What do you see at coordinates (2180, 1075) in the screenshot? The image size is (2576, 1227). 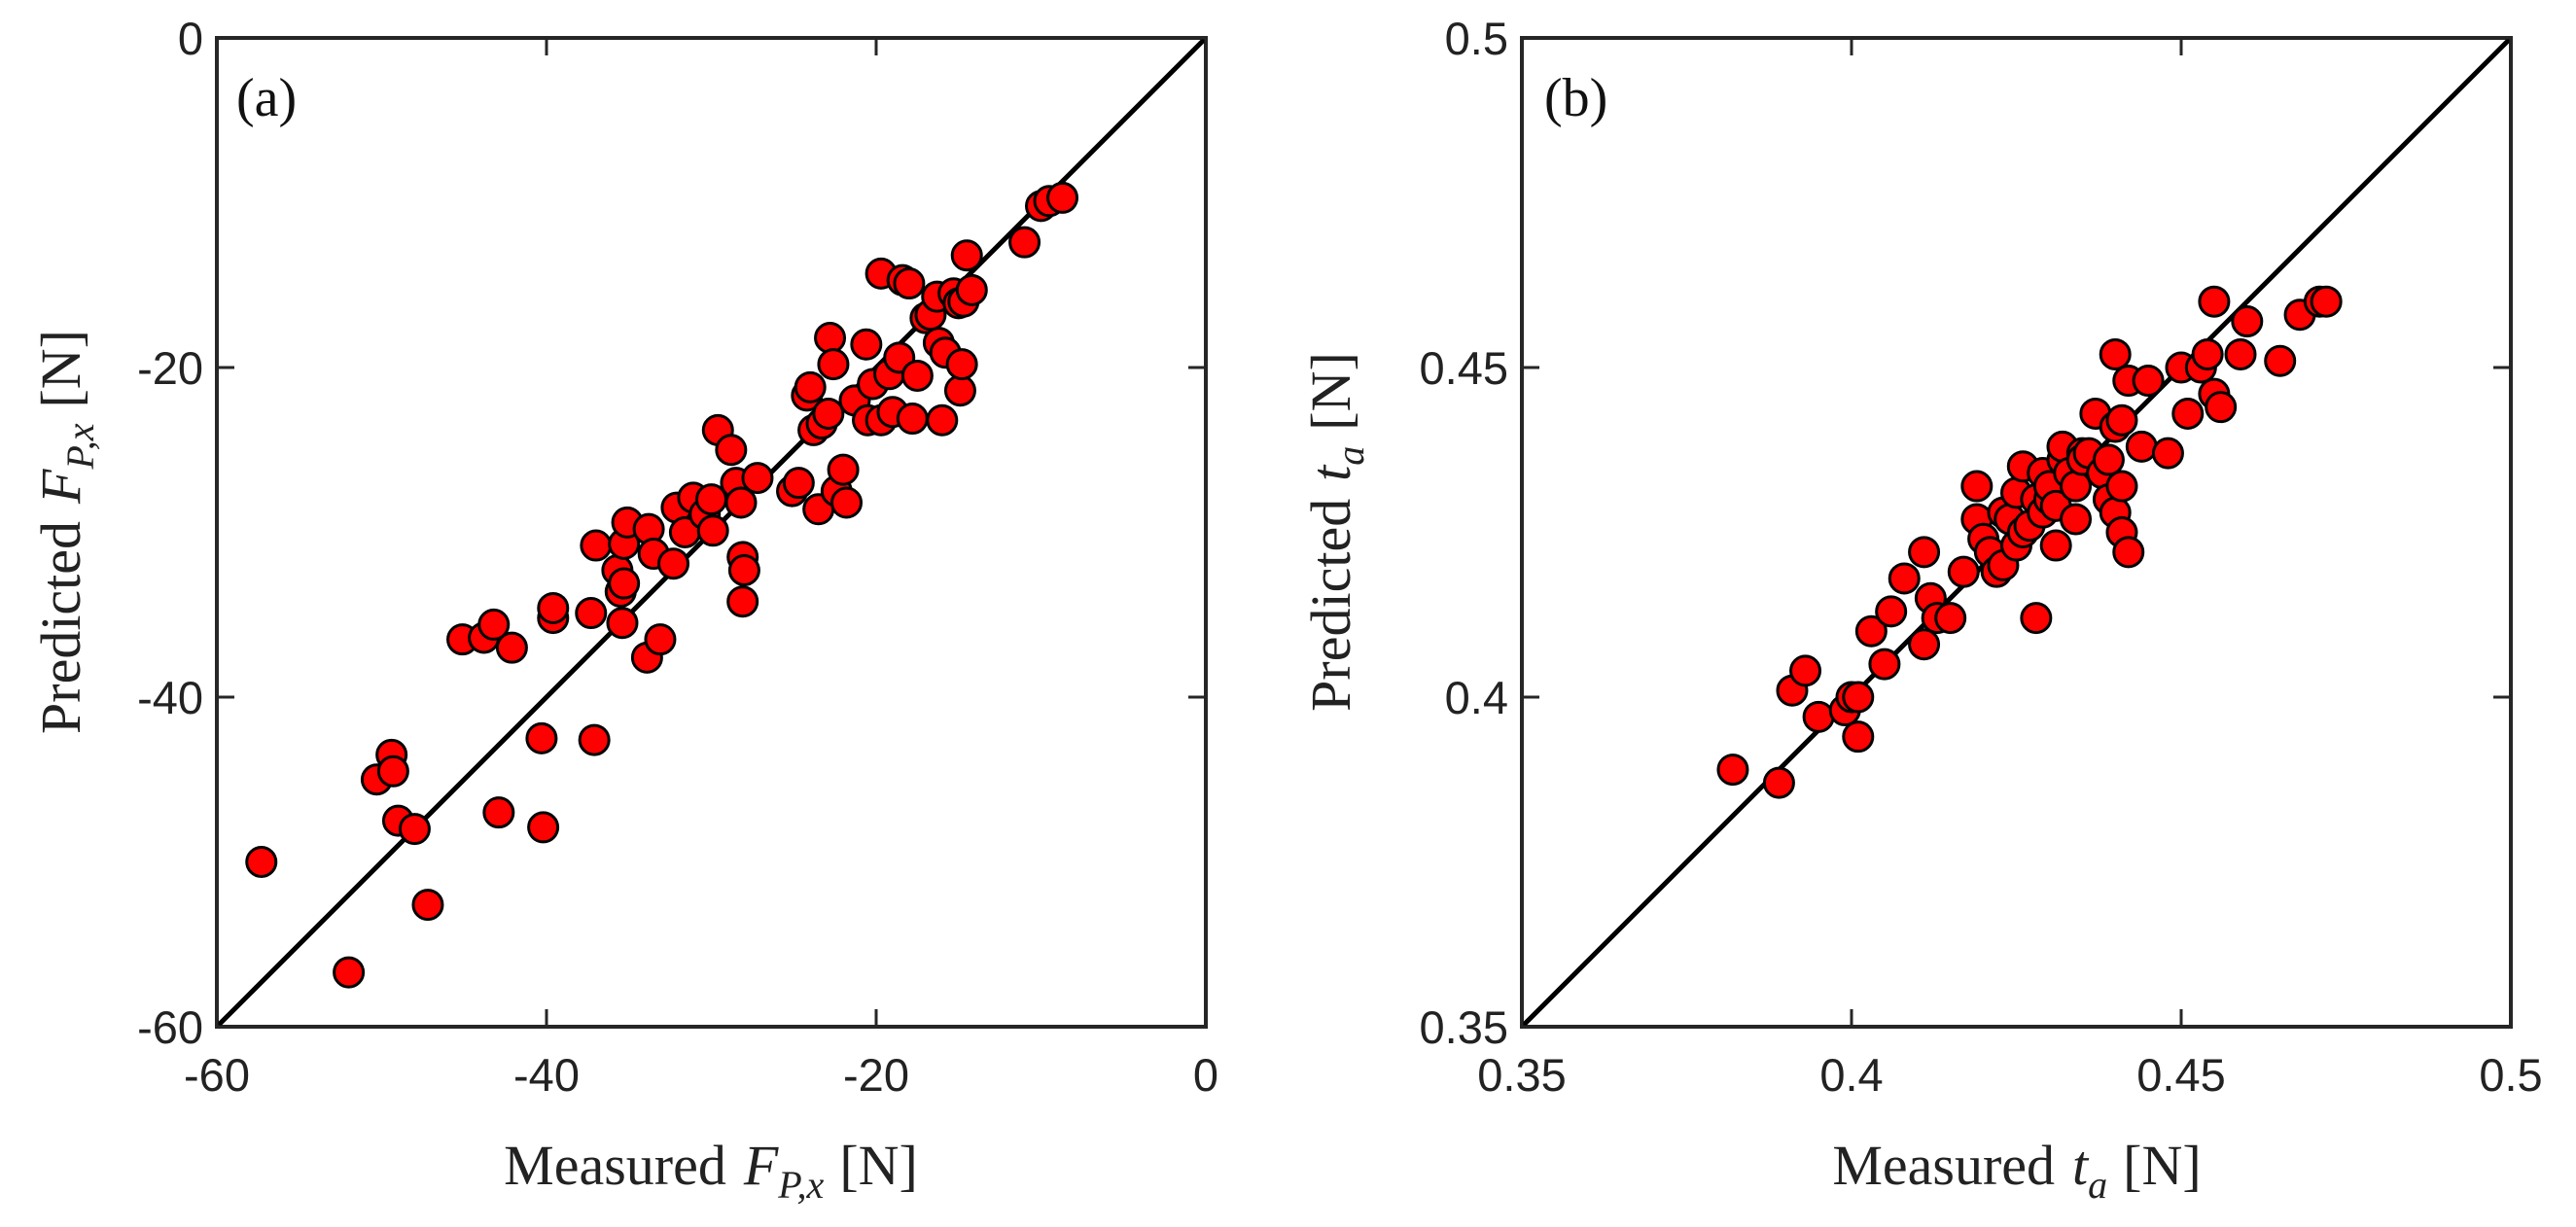 I see `panel-b-x-tick-label: 0.45` at bounding box center [2180, 1075].